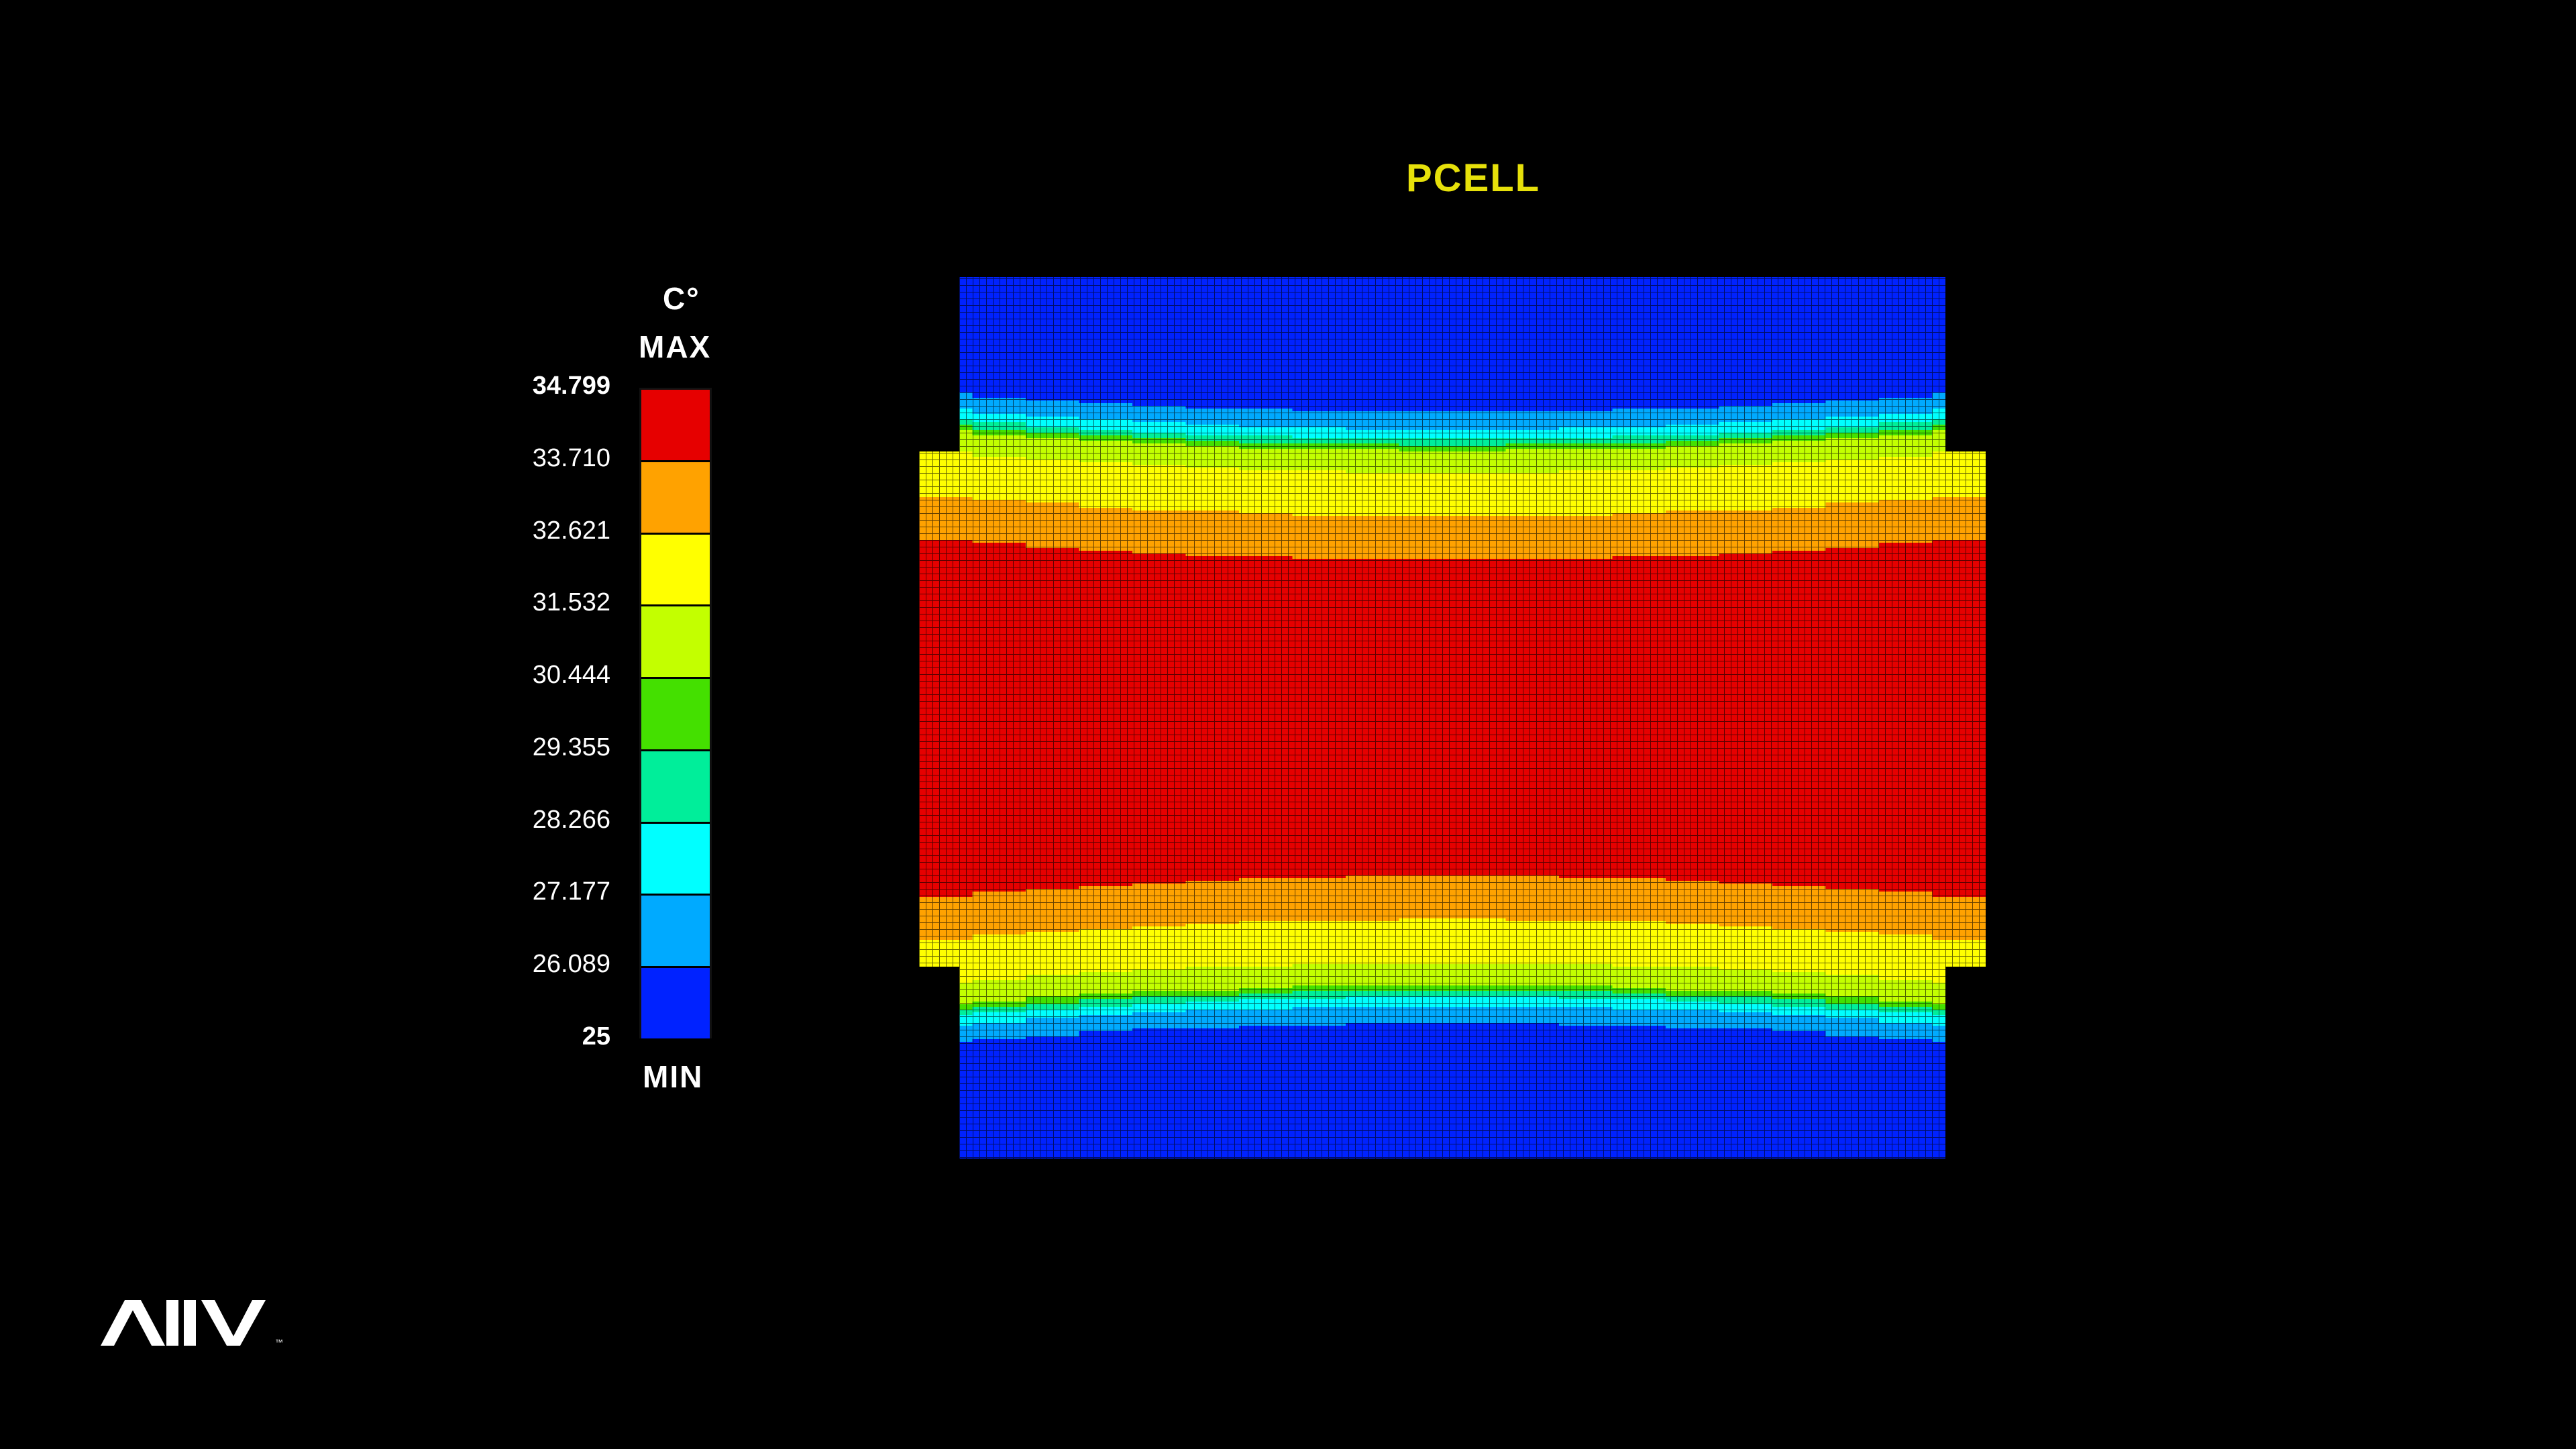 The image size is (2576, 1449). I want to click on legend-tick-label: 29.355, so click(571, 747).